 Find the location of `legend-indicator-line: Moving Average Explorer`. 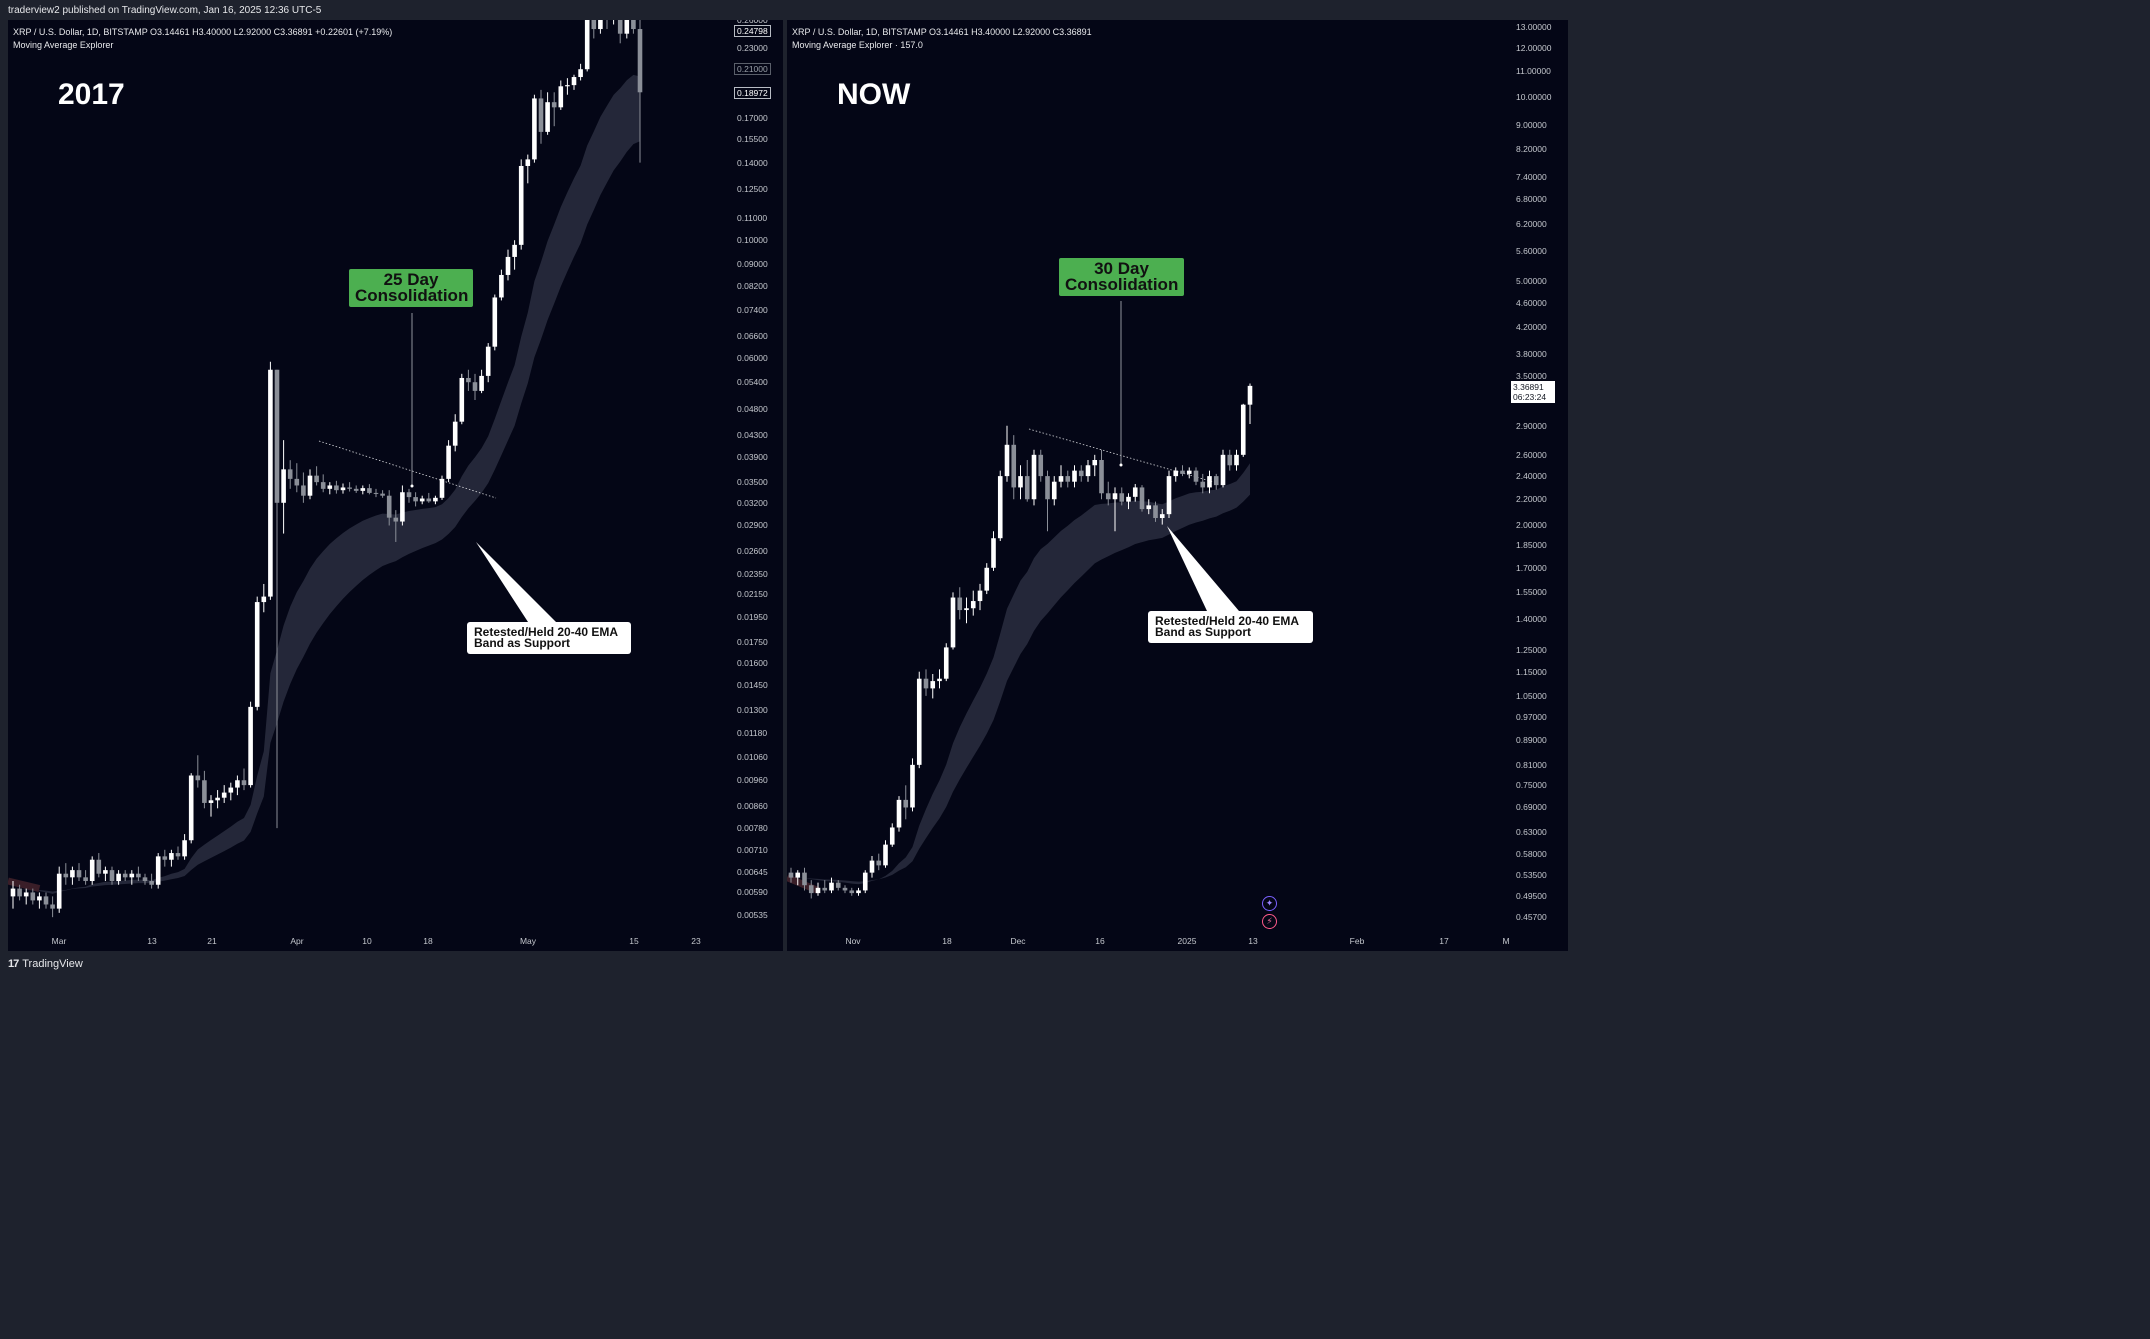

legend-indicator-line: Moving Average Explorer is located at coordinates (63, 44).